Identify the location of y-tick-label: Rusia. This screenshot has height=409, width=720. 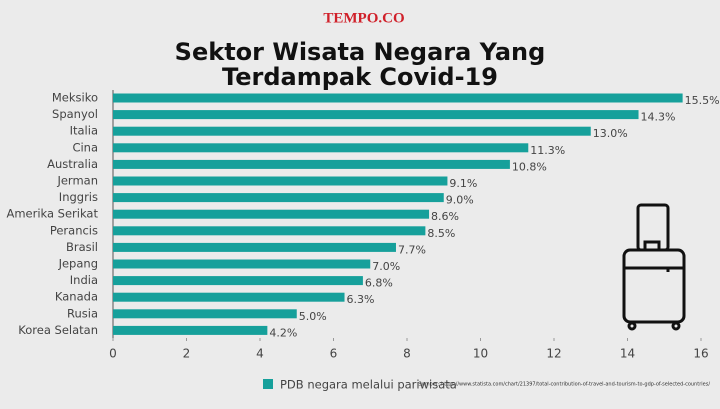
(82, 313).